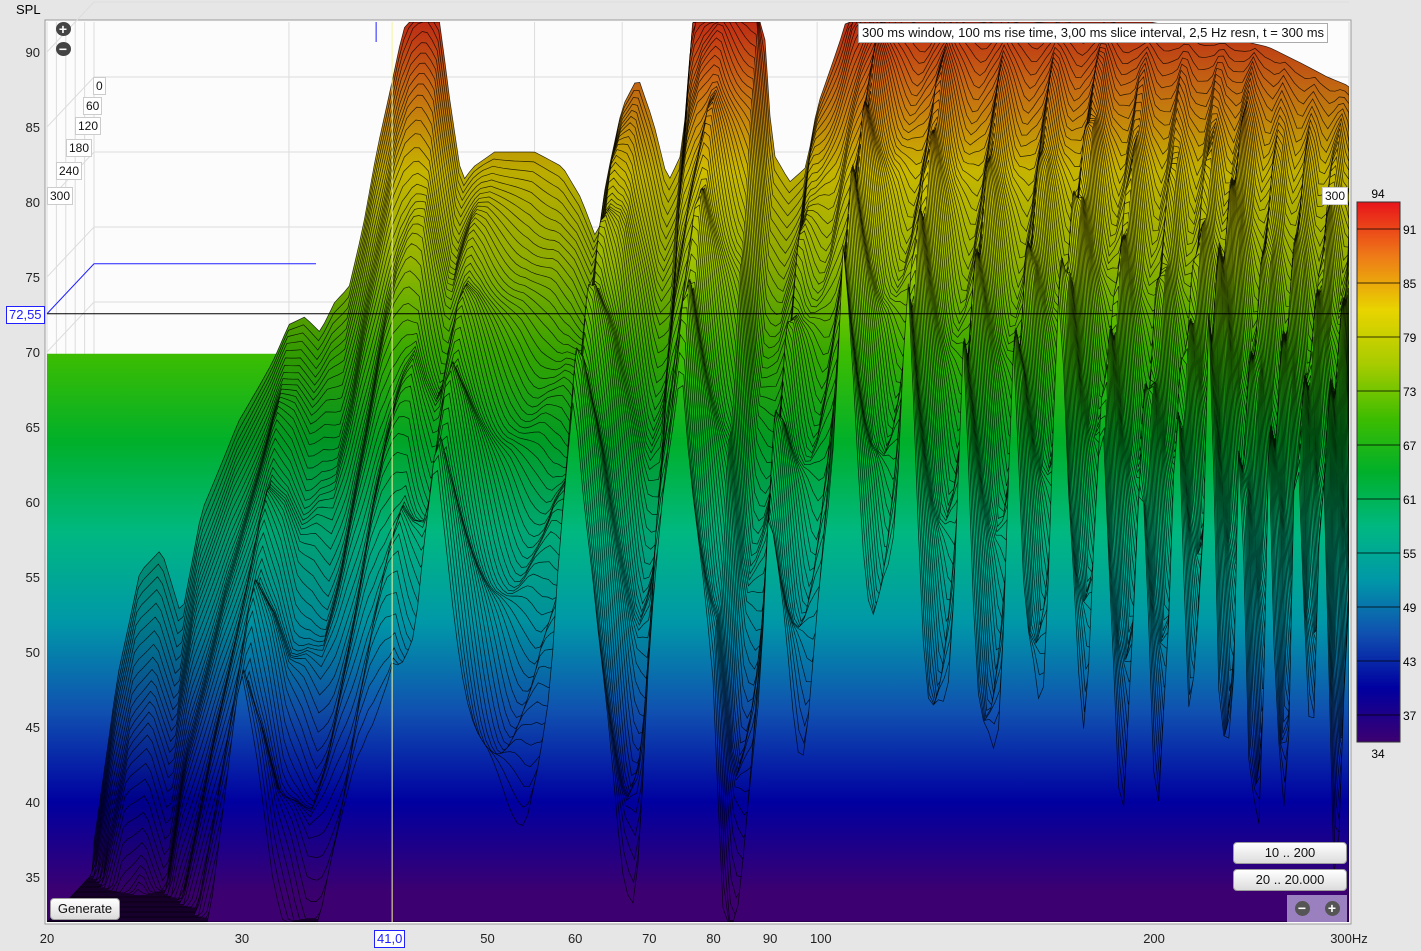  I want to click on colorbar-tick-label: 43, so click(1410, 662).